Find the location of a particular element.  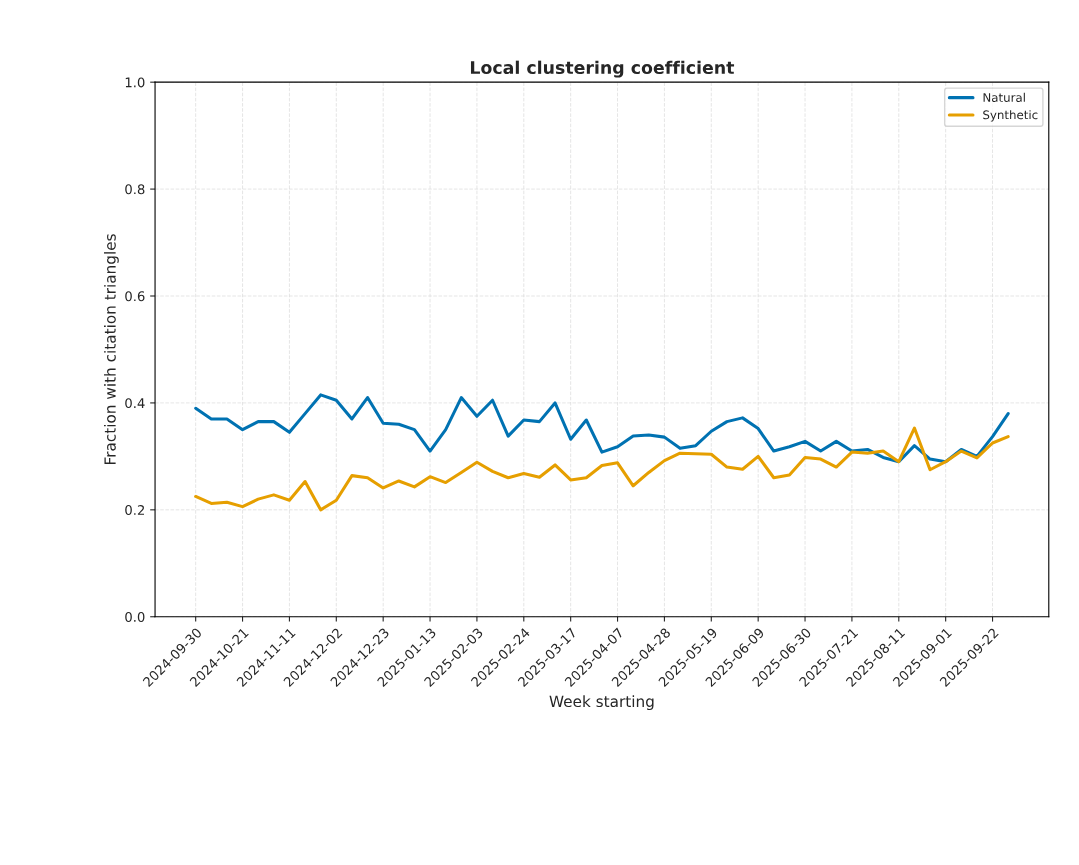

y-tick-label: 0.4 is located at coordinates (135, 403).